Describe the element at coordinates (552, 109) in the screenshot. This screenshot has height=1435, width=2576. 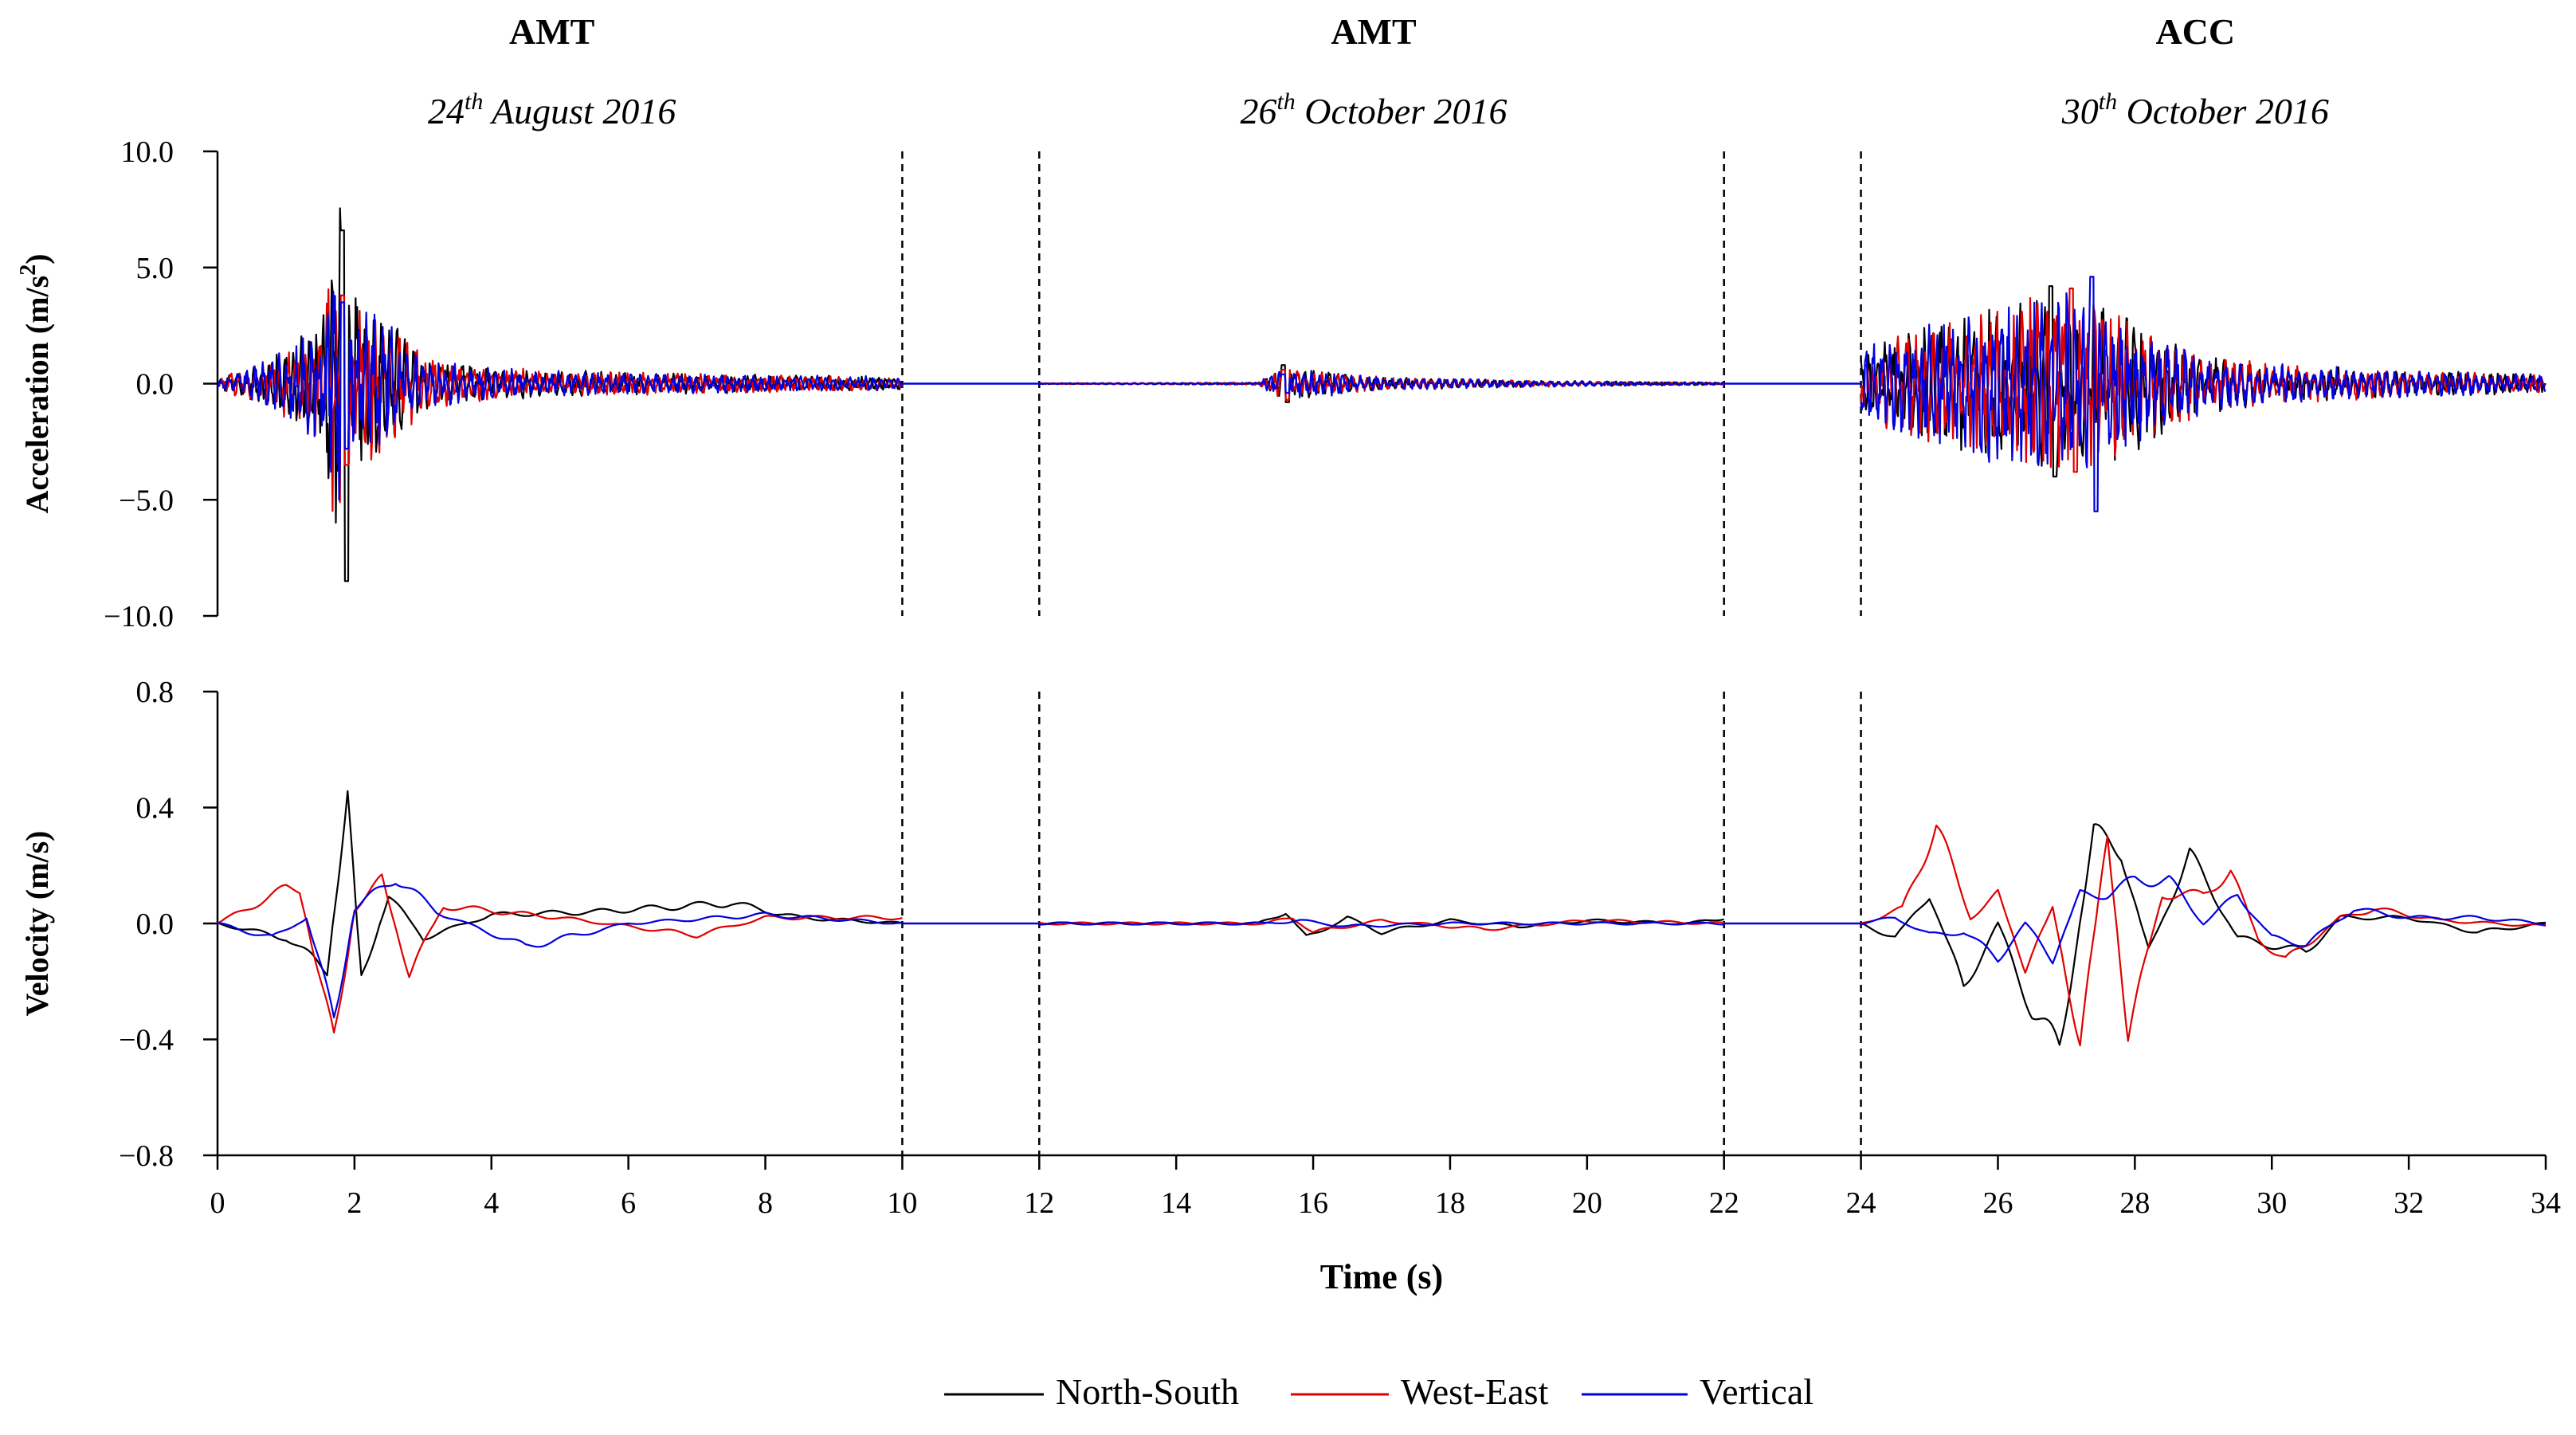
I see `event-date-subtitle: 24th August 2016` at that location.